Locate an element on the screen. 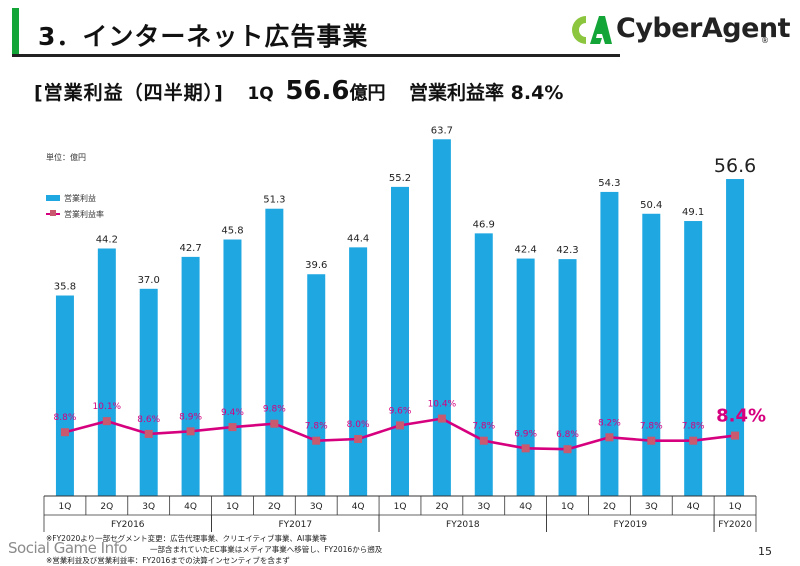  logo-wordmark: CyberAgent is located at coordinates (703, 28).